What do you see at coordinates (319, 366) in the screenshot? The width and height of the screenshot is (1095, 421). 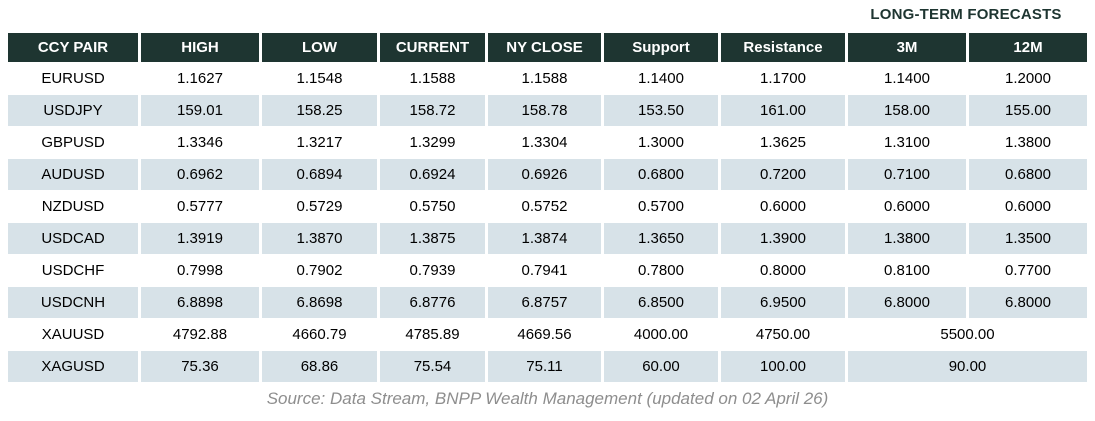 I see `value-cell: 68.86` at bounding box center [319, 366].